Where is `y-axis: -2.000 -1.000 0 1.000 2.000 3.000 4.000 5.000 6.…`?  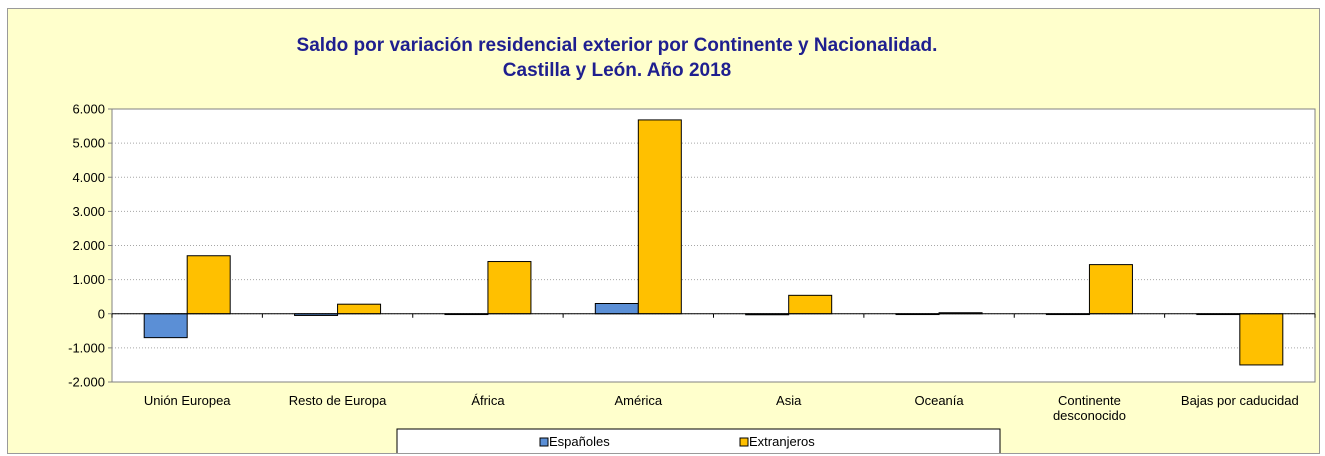 y-axis: -2.000 -1.000 0 1.000 2.000 3.000 4.000 5.000 6.… is located at coordinates (90, 246).